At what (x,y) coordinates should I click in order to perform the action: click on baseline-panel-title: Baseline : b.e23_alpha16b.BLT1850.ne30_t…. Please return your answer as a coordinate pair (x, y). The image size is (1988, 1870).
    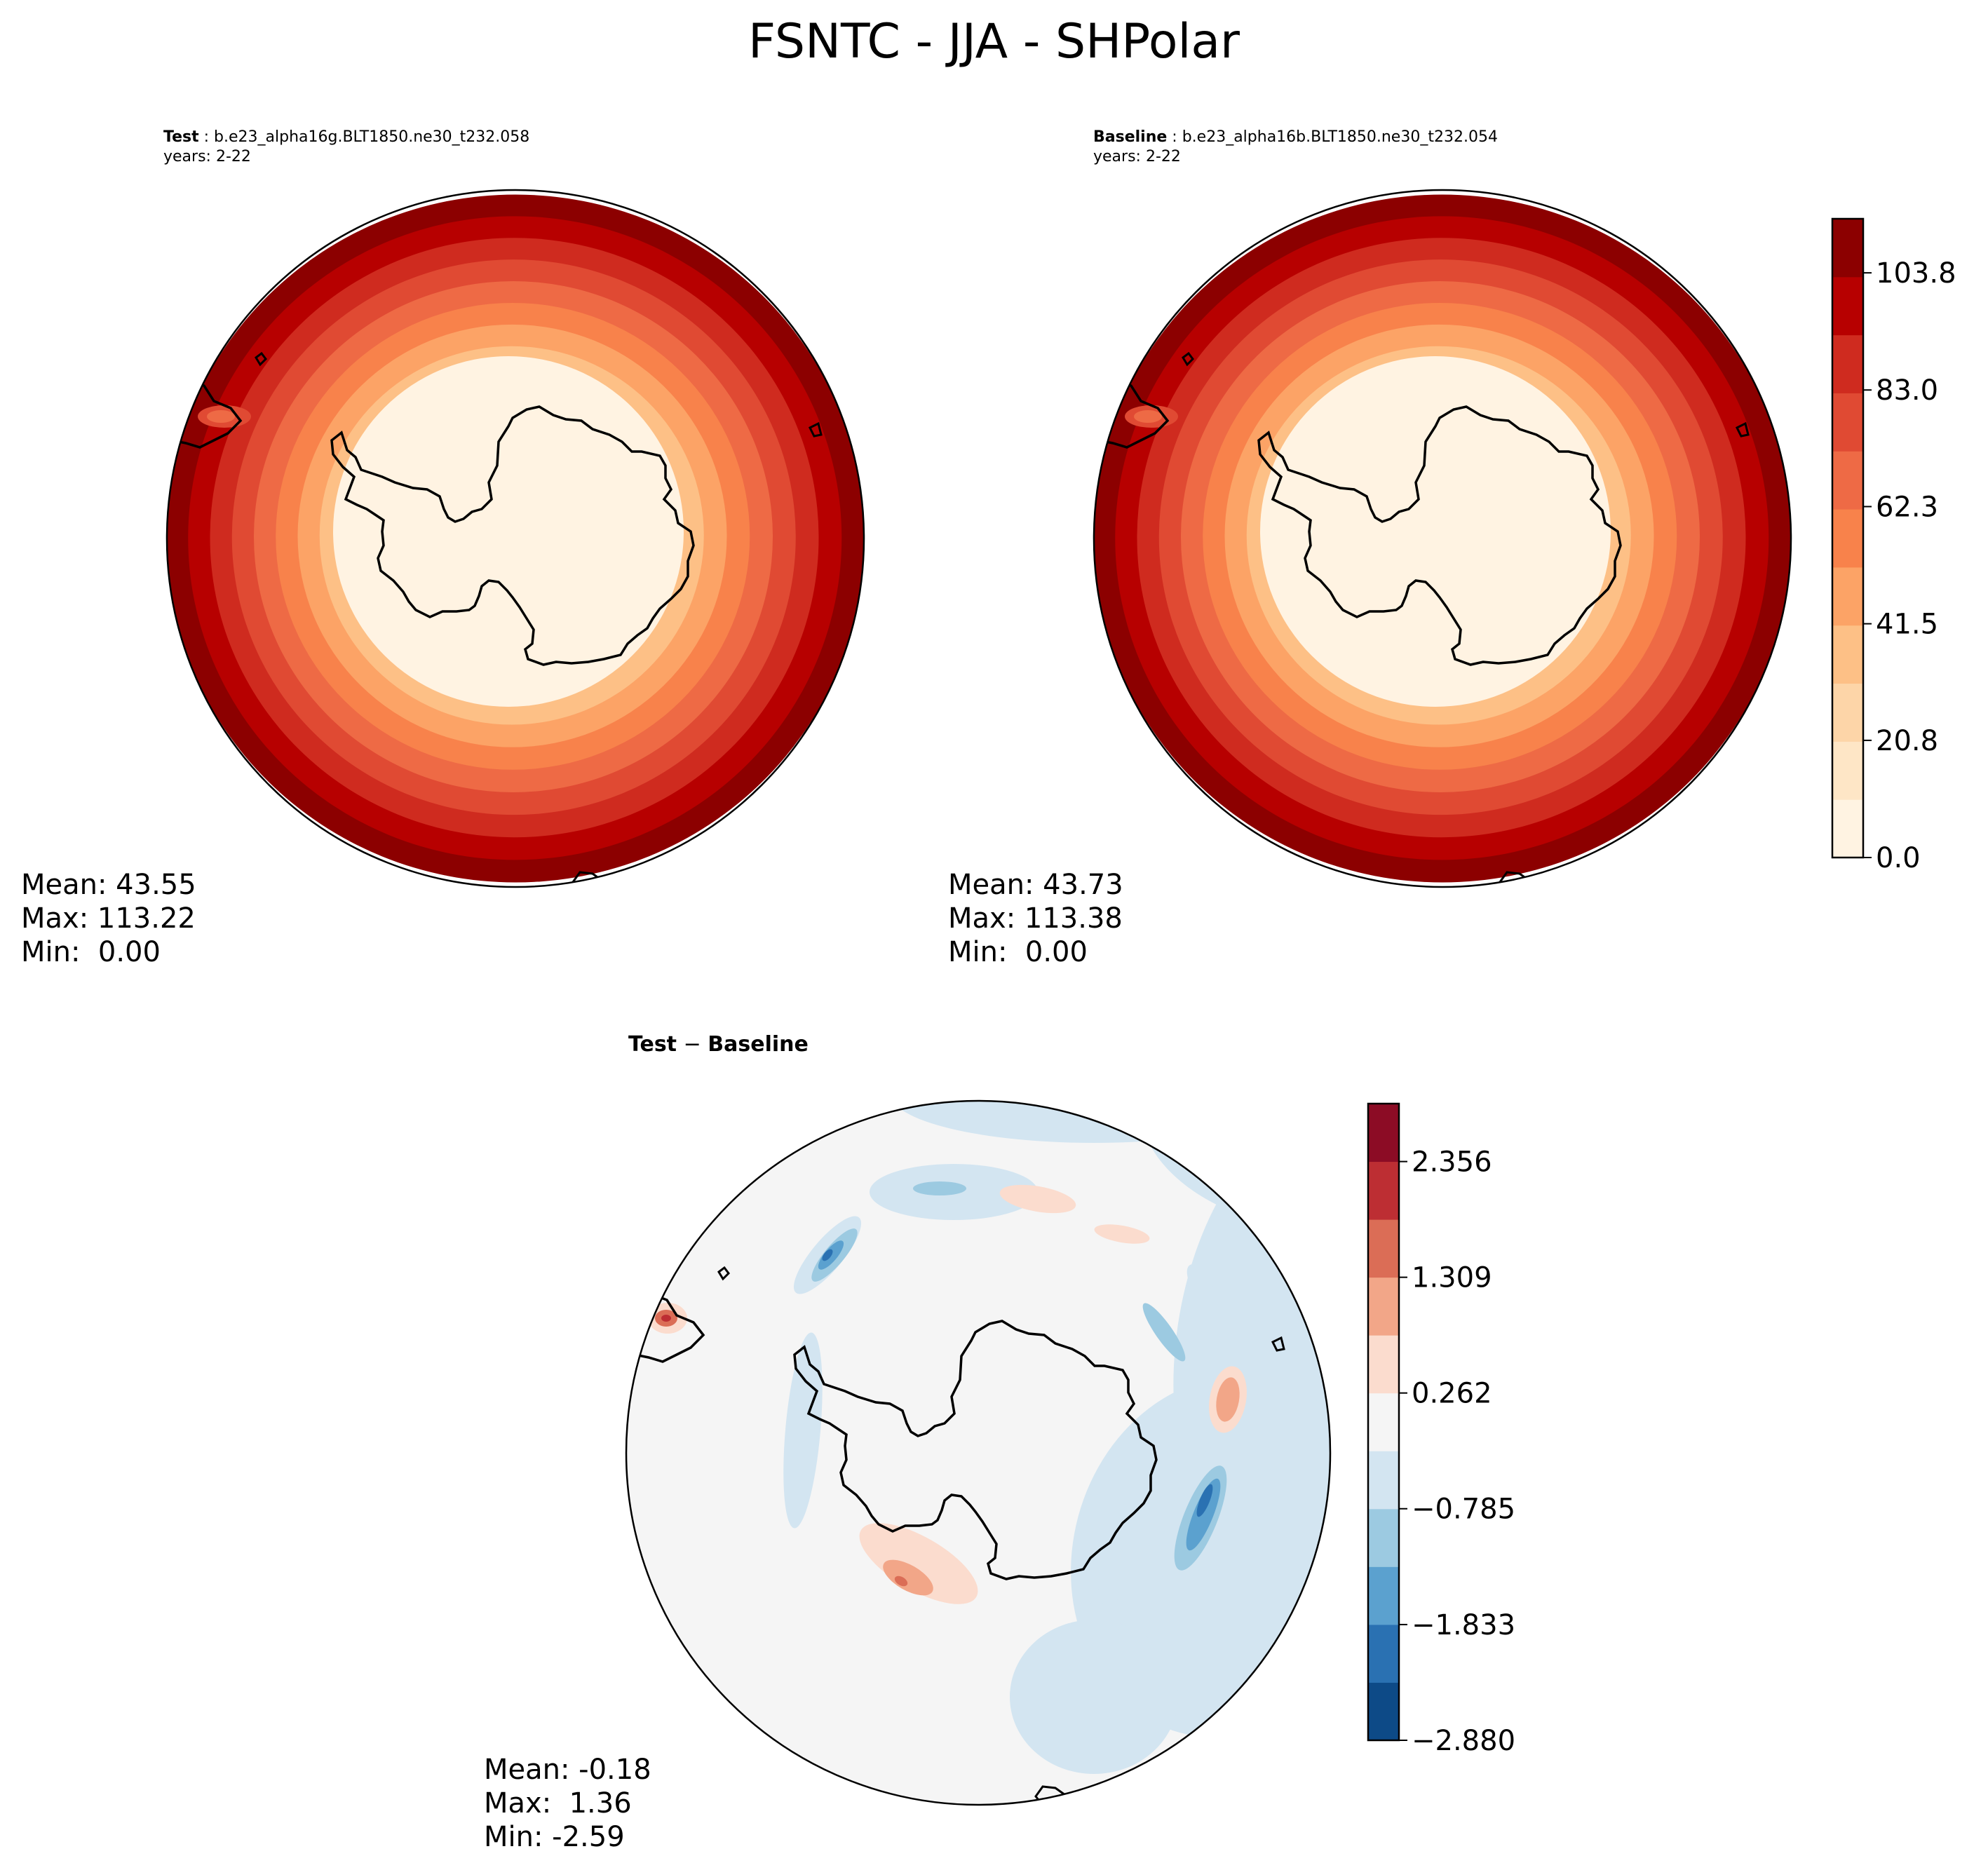
    Looking at the image, I should click on (1295, 146).